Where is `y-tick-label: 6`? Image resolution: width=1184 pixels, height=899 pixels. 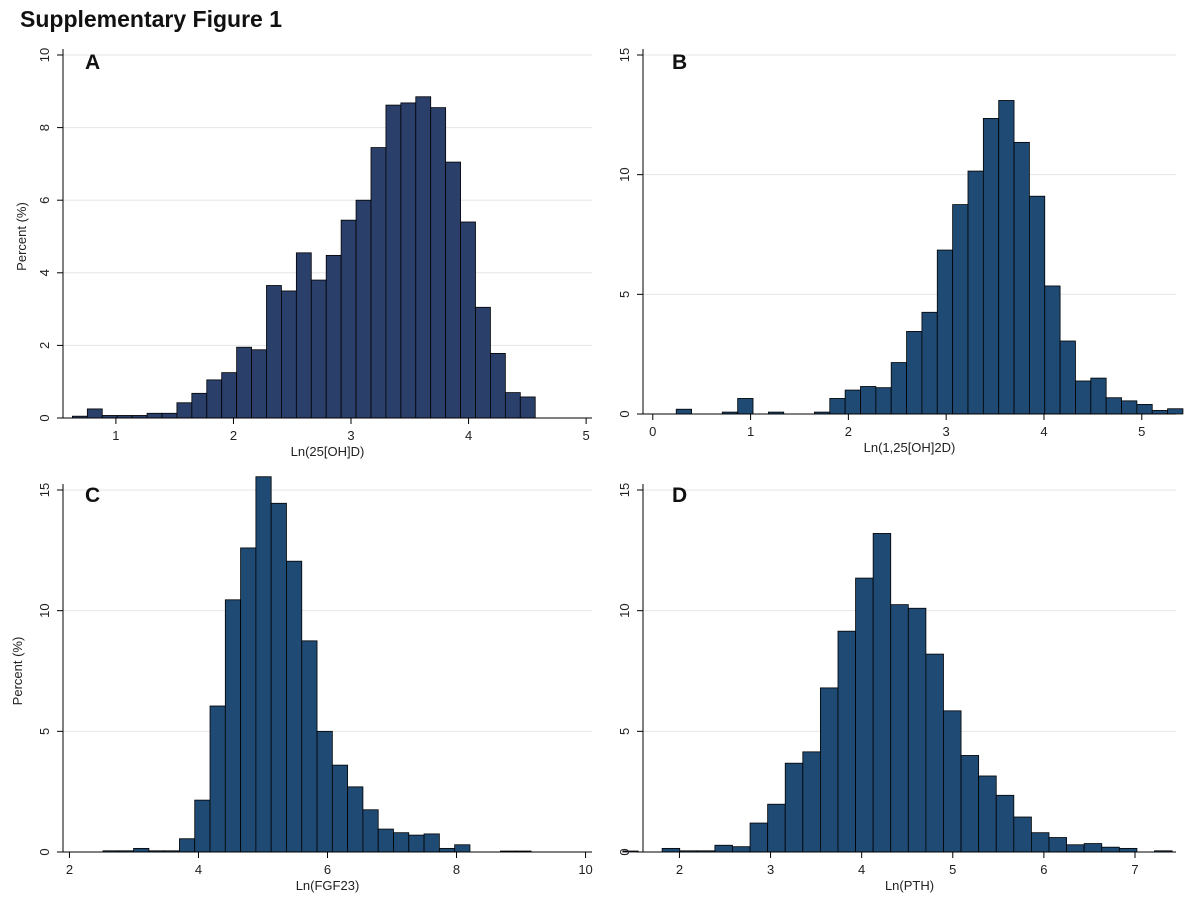
y-tick-label: 6 is located at coordinates (44, 200).